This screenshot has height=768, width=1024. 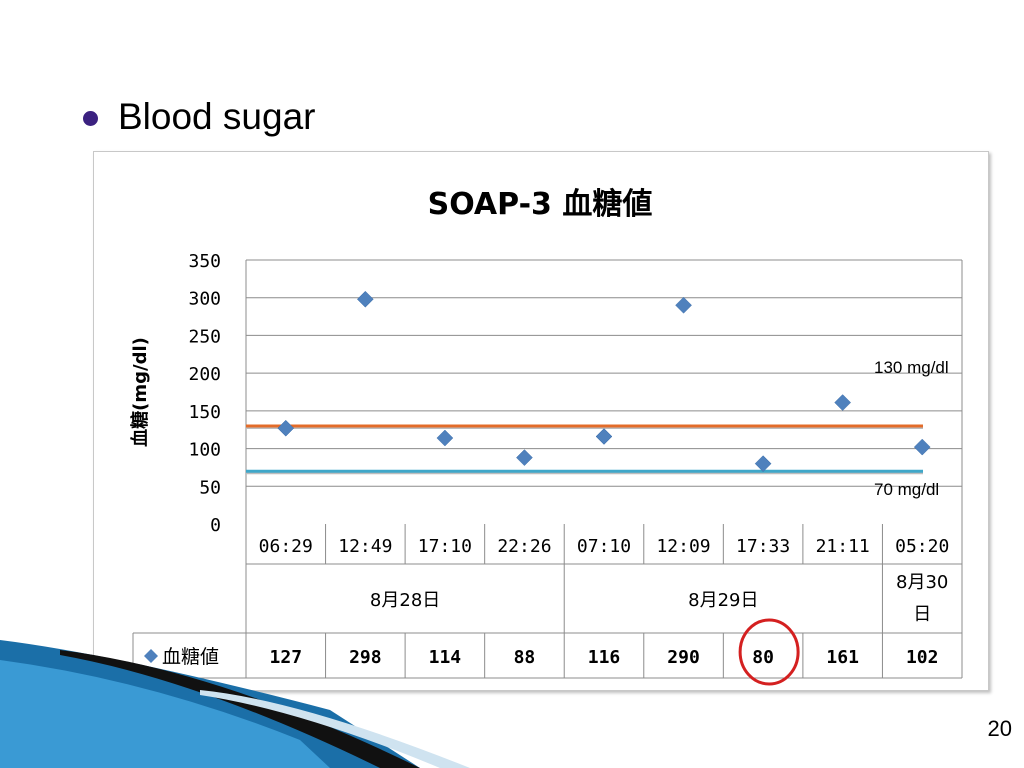 What do you see at coordinates (215, 525) in the screenshot?
I see `y-tick-label: 0` at bounding box center [215, 525].